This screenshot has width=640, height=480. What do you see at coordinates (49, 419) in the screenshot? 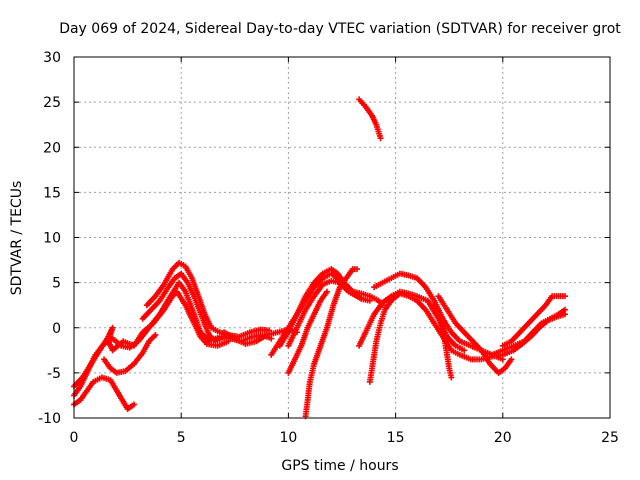
I see `y-tick-label: -10` at bounding box center [49, 419].